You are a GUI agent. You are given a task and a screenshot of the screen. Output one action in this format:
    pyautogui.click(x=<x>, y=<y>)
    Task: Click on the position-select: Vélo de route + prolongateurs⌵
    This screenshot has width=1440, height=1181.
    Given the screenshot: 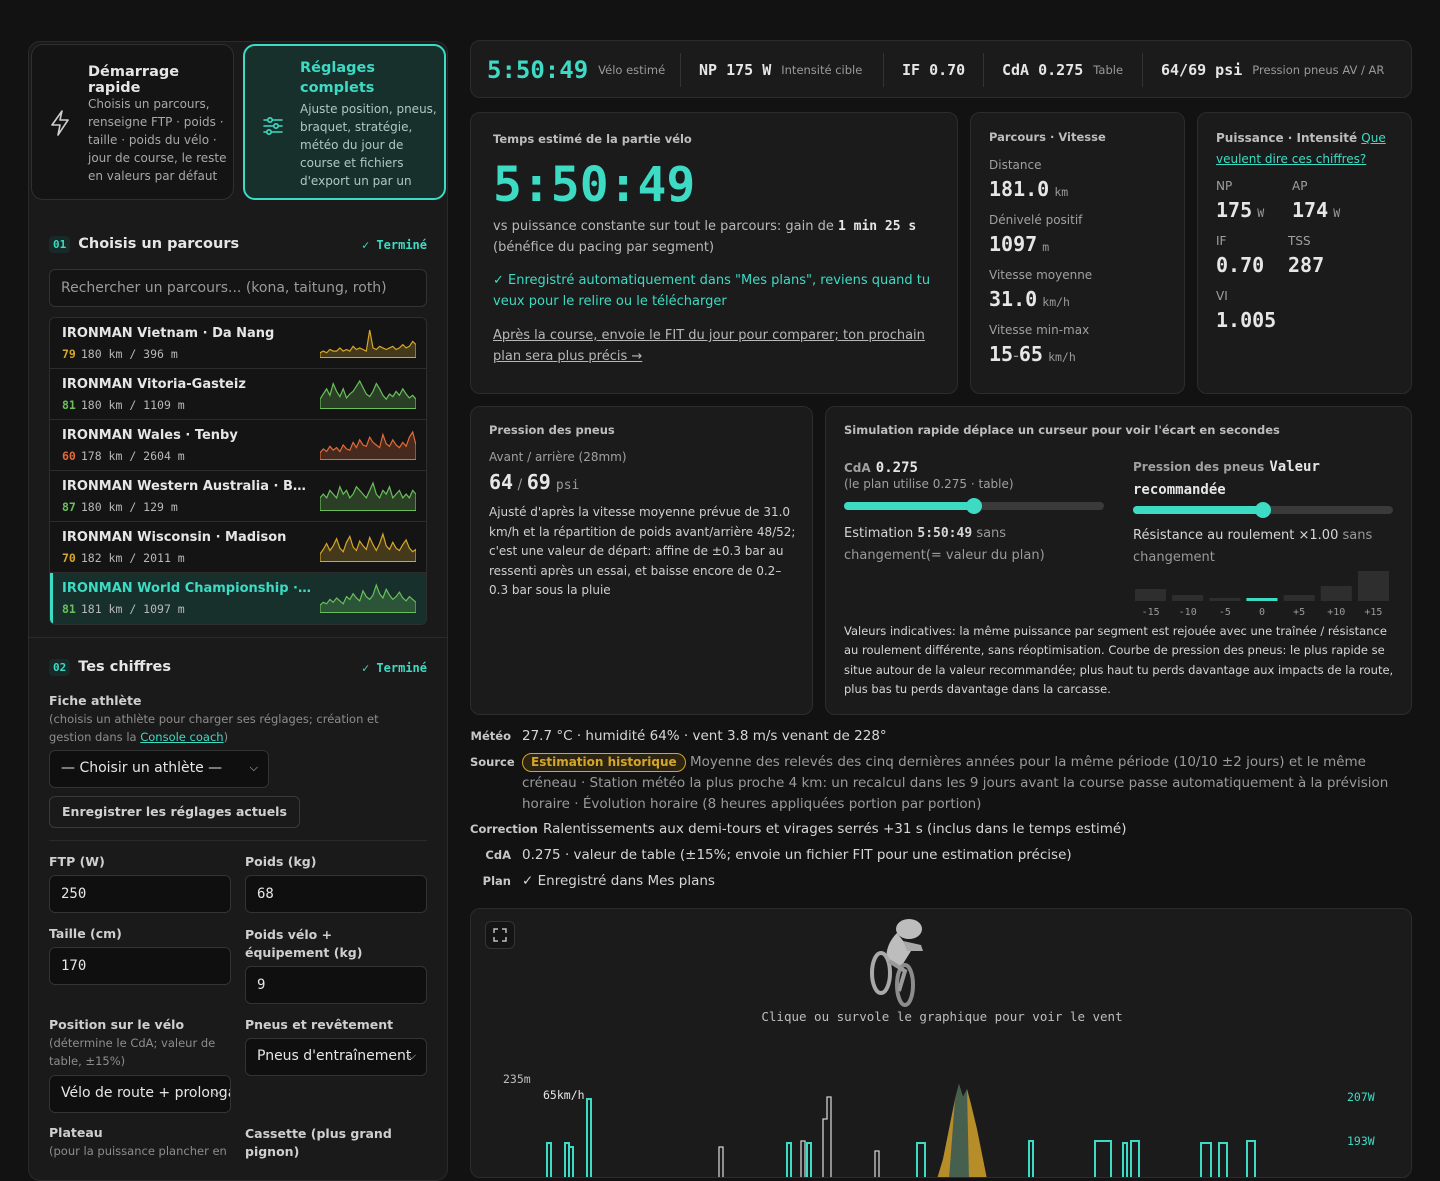 What is the action you would take?
    pyautogui.click(x=140, y=1094)
    